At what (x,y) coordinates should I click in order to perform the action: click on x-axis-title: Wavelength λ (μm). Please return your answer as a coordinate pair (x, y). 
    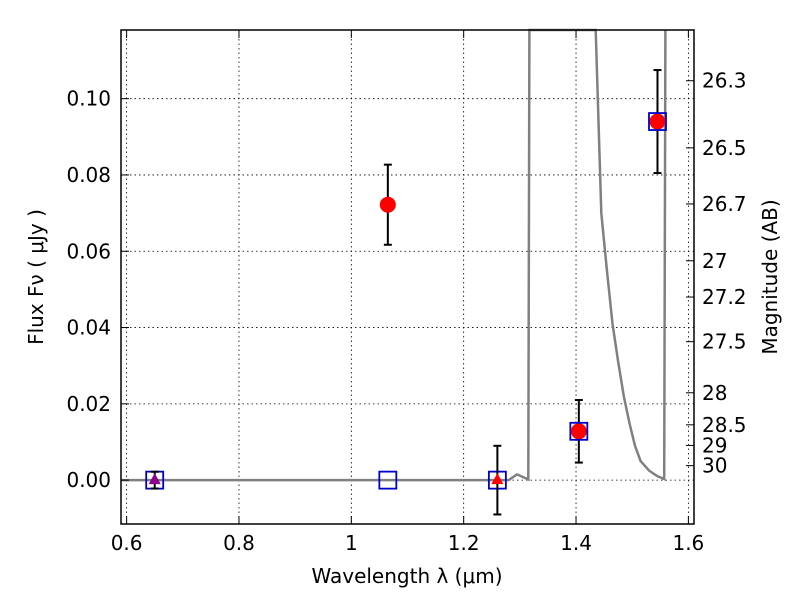
    Looking at the image, I should click on (406, 576).